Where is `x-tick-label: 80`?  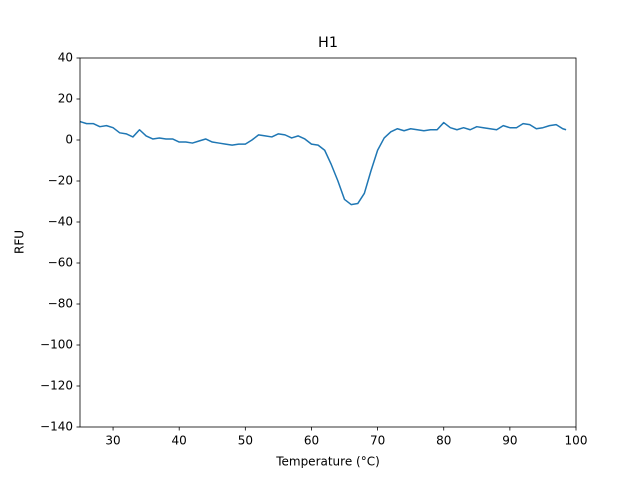 x-tick-label: 80 is located at coordinates (443, 441).